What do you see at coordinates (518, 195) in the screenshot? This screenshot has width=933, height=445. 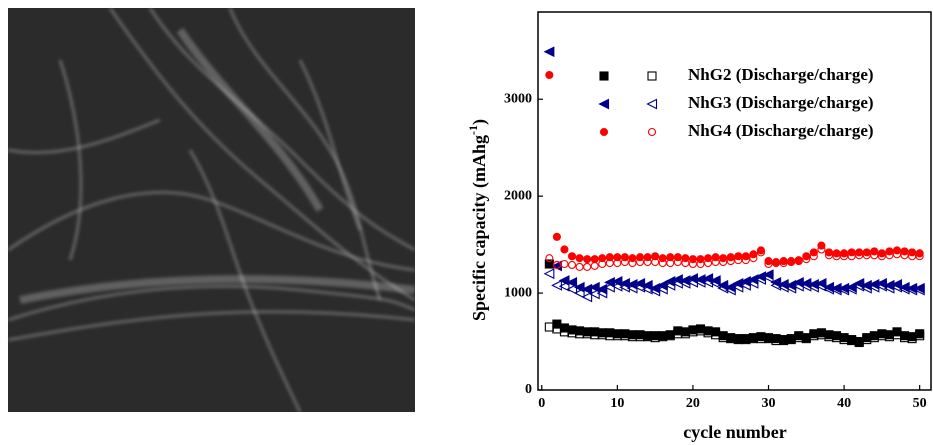 I see `y-tick-label: 2000` at bounding box center [518, 195].